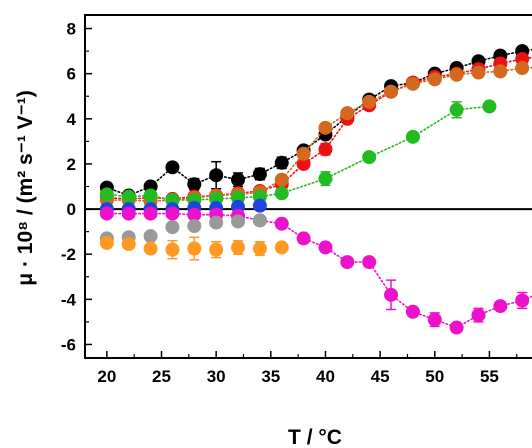 Image resolution: width=532 pixels, height=448 pixels. Describe the element at coordinates (161, 376) in the screenshot. I see `x-tick-label: 25` at that location.